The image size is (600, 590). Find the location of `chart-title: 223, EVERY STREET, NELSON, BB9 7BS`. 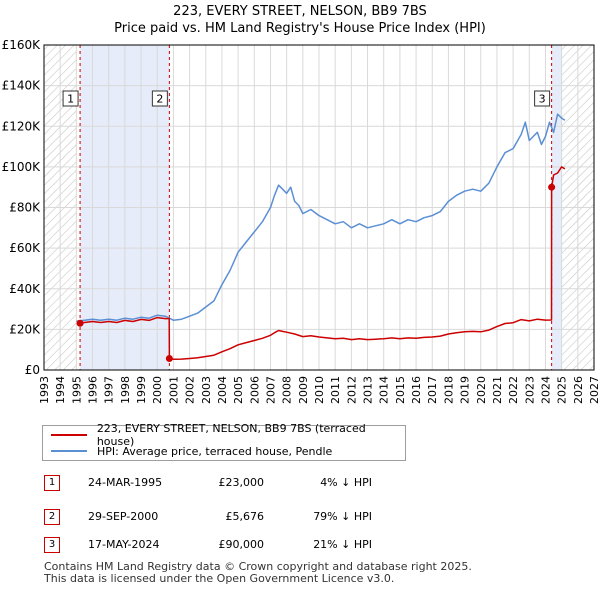

chart-title: 223, EVERY STREET, NELSON, BB9 7BS is located at coordinates (300, 11).